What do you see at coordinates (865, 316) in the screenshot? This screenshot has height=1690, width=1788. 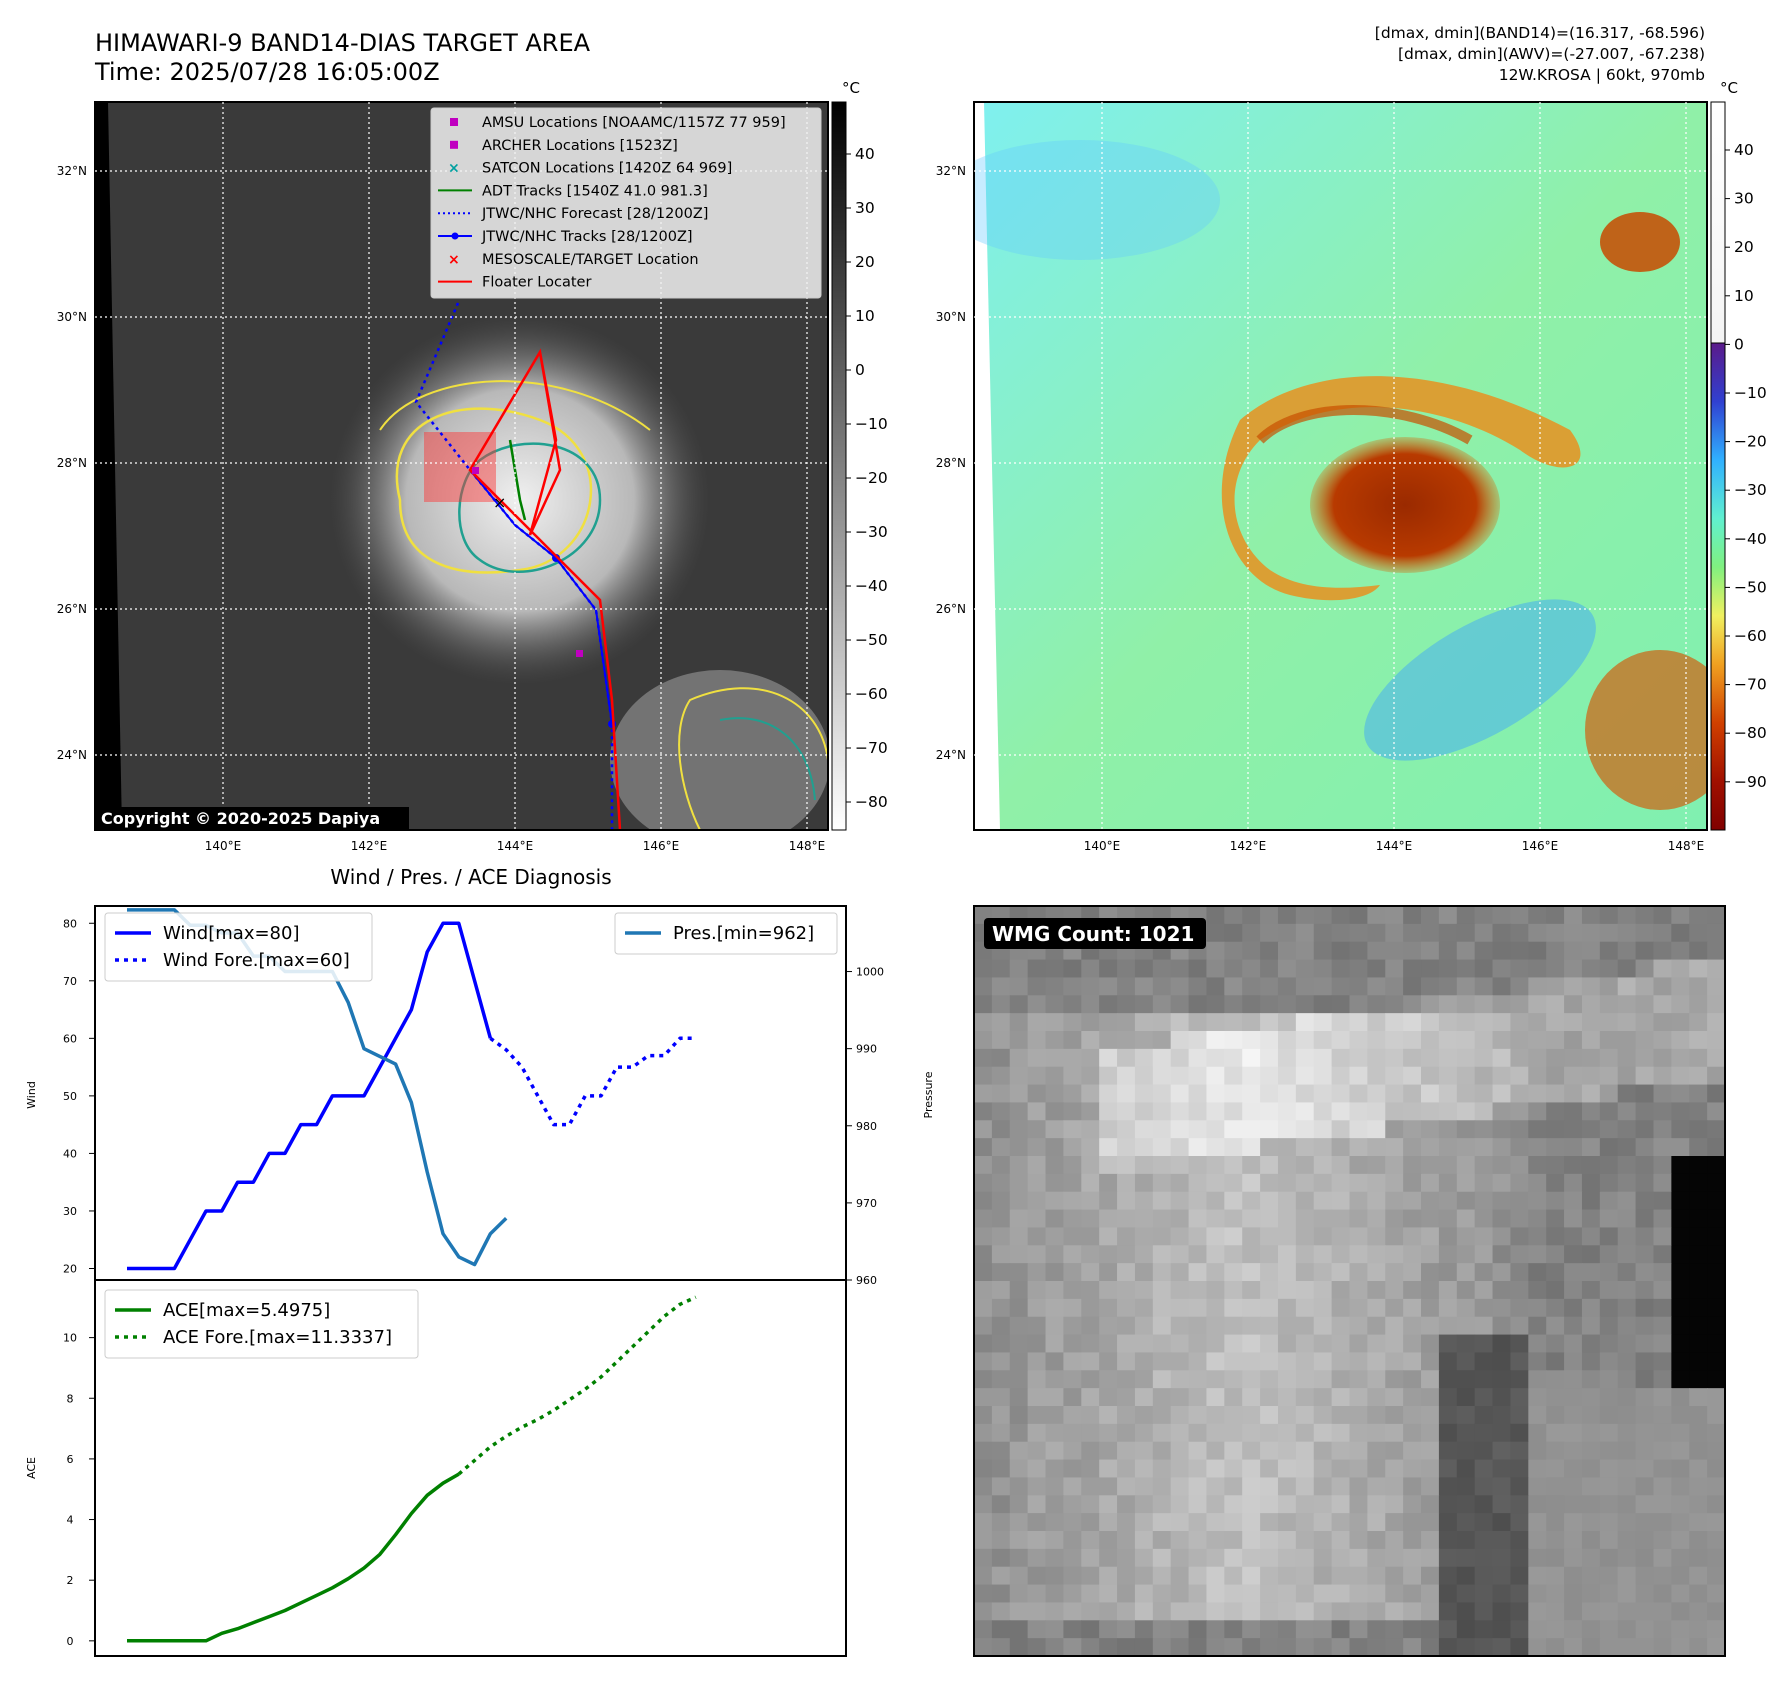 I see `colorbar-tick-label: 10` at bounding box center [865, 316].